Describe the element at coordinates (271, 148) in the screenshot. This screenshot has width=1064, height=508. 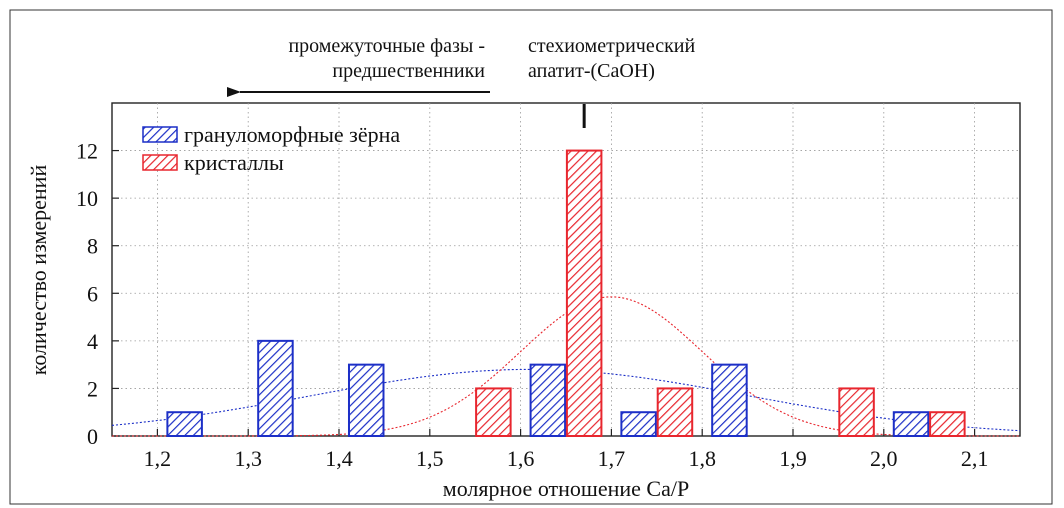
I see `legend: грануломорфные зёрна кристаллы` at that location.